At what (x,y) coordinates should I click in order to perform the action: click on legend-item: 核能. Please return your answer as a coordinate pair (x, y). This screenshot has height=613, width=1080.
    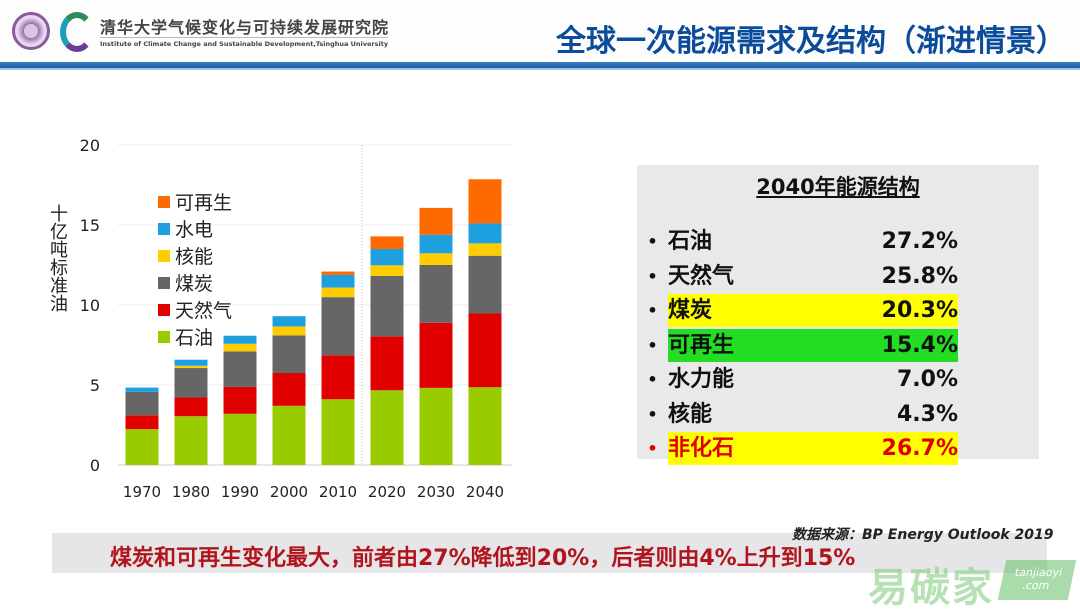
    Looking at the image, I should click on (195, 255).